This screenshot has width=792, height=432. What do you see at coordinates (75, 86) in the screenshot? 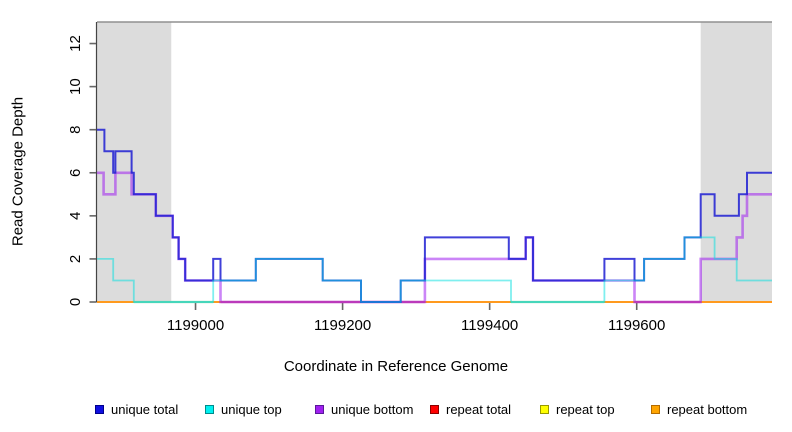
I see `y-tick-label: 10` at bounding box center [75, 86].